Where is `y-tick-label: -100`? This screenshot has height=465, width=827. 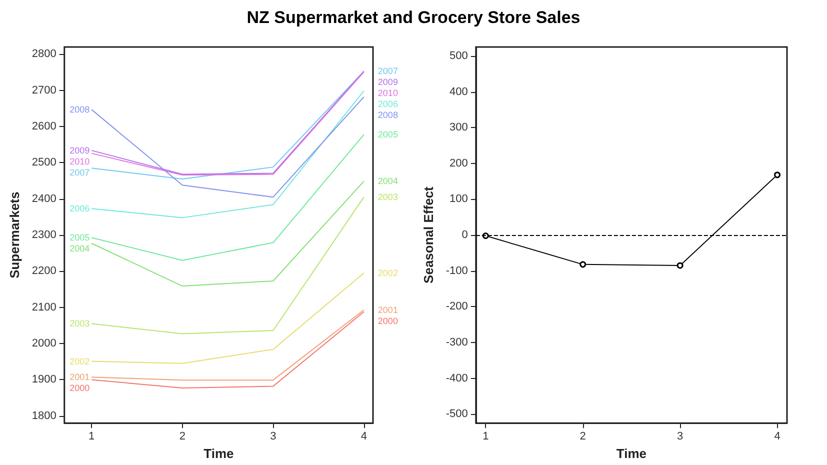
y-tick-label: -100 is located at coordinates (457, 270).